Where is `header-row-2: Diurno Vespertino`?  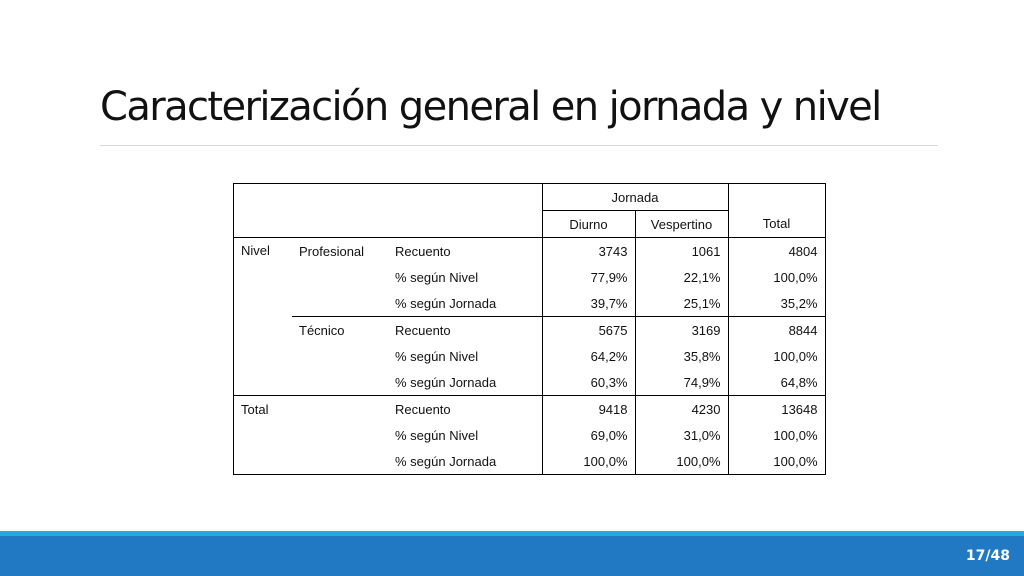 header-row-2: Diurno Vespertino is located at coordinates (529, 224).